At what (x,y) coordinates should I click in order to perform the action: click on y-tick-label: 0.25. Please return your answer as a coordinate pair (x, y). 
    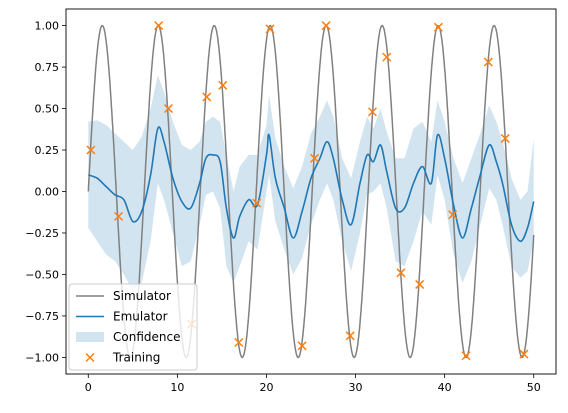
    Looking at the image, I should click on (47, 150).